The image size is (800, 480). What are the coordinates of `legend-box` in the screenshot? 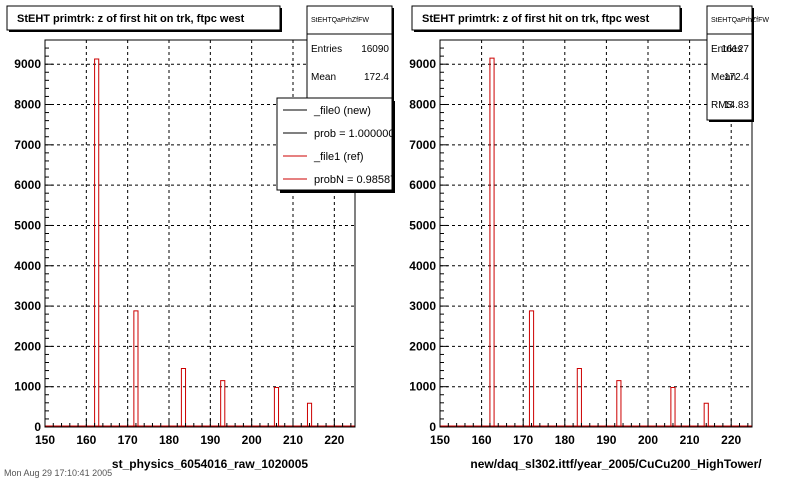 It's located at (334, 144).